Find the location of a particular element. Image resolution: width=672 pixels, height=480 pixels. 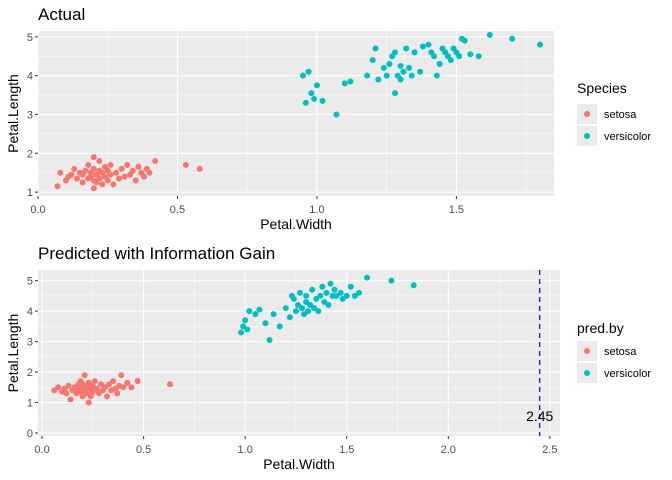

chart-title: Actual is located at coordinates (61, 14).